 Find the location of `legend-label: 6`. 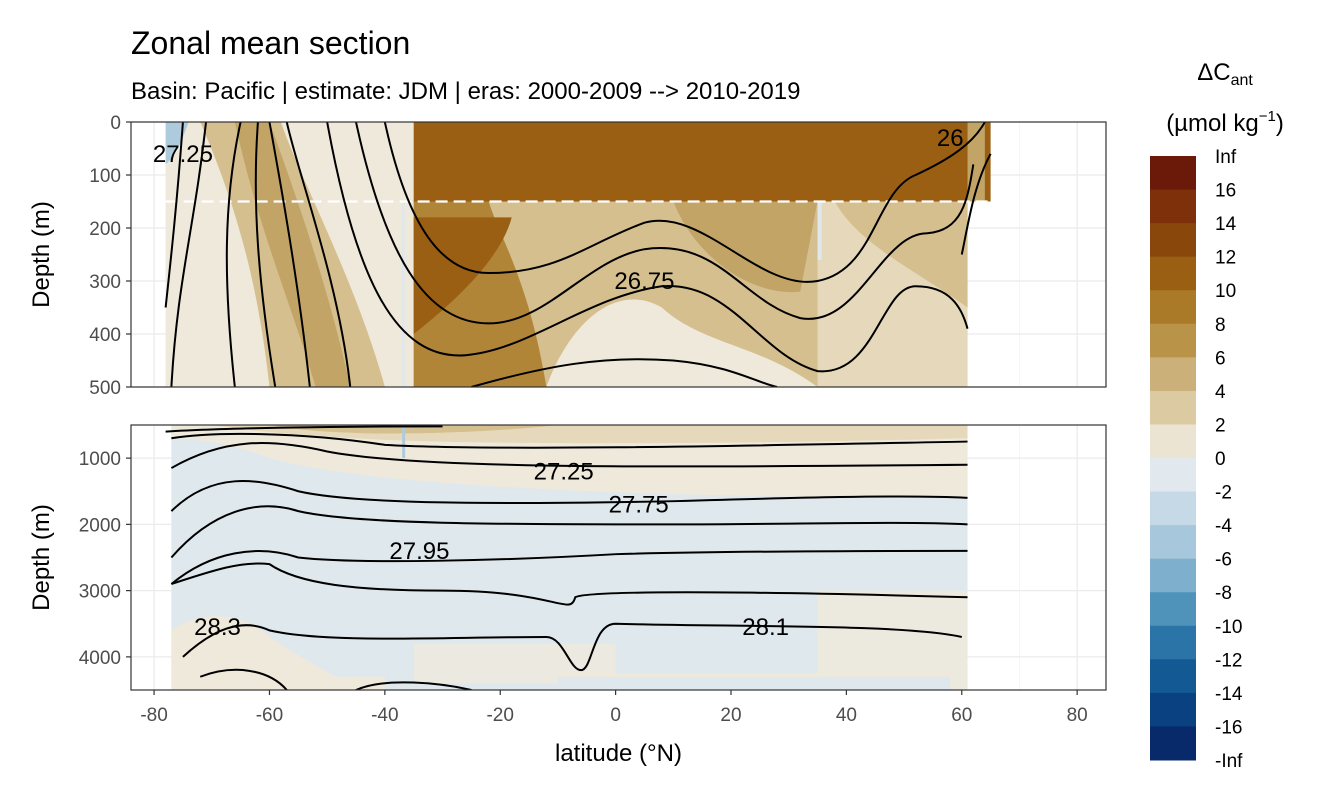

legend-label: 6 is located at coordinates (1220, 358).